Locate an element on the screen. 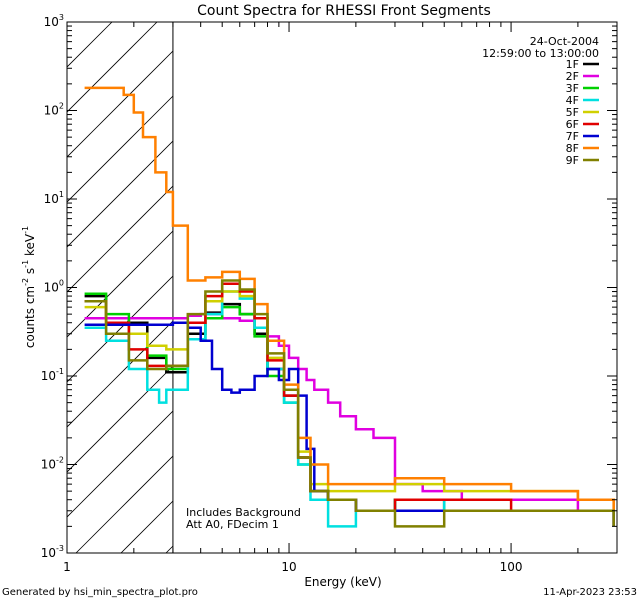 The image size is (640, 600). y-tick-label: 10⁻¹ is located at coordinates (52, 375).